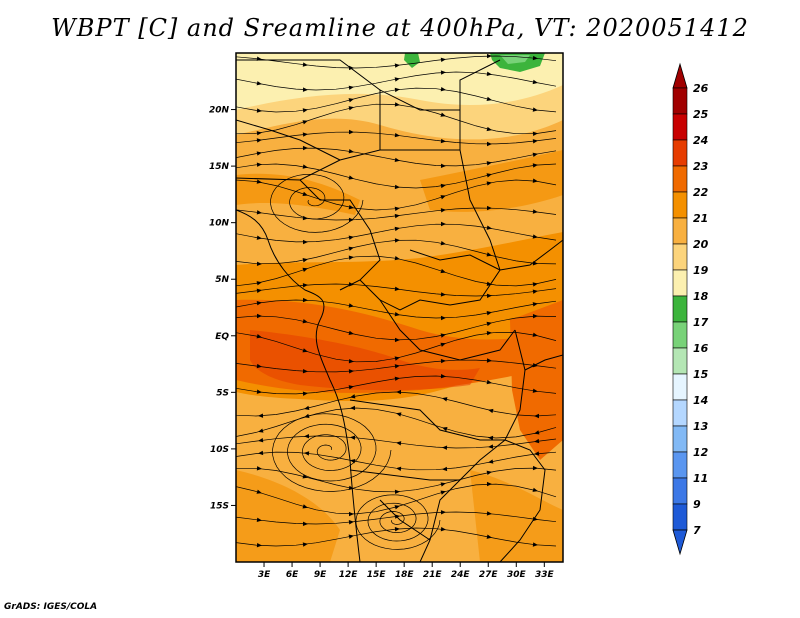 The height and width of the screenshot is (618, 800). Describe the element at coordinates (697, 530) in the screenshot. I see `colorbar-label-7: 7` at that location.